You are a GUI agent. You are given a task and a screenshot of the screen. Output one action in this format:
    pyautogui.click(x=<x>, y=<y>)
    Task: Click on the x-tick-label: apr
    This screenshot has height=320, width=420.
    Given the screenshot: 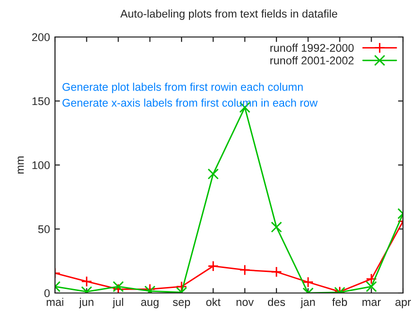 What is the action you would take?
    pyautogui.click(x=403, y=304)
    